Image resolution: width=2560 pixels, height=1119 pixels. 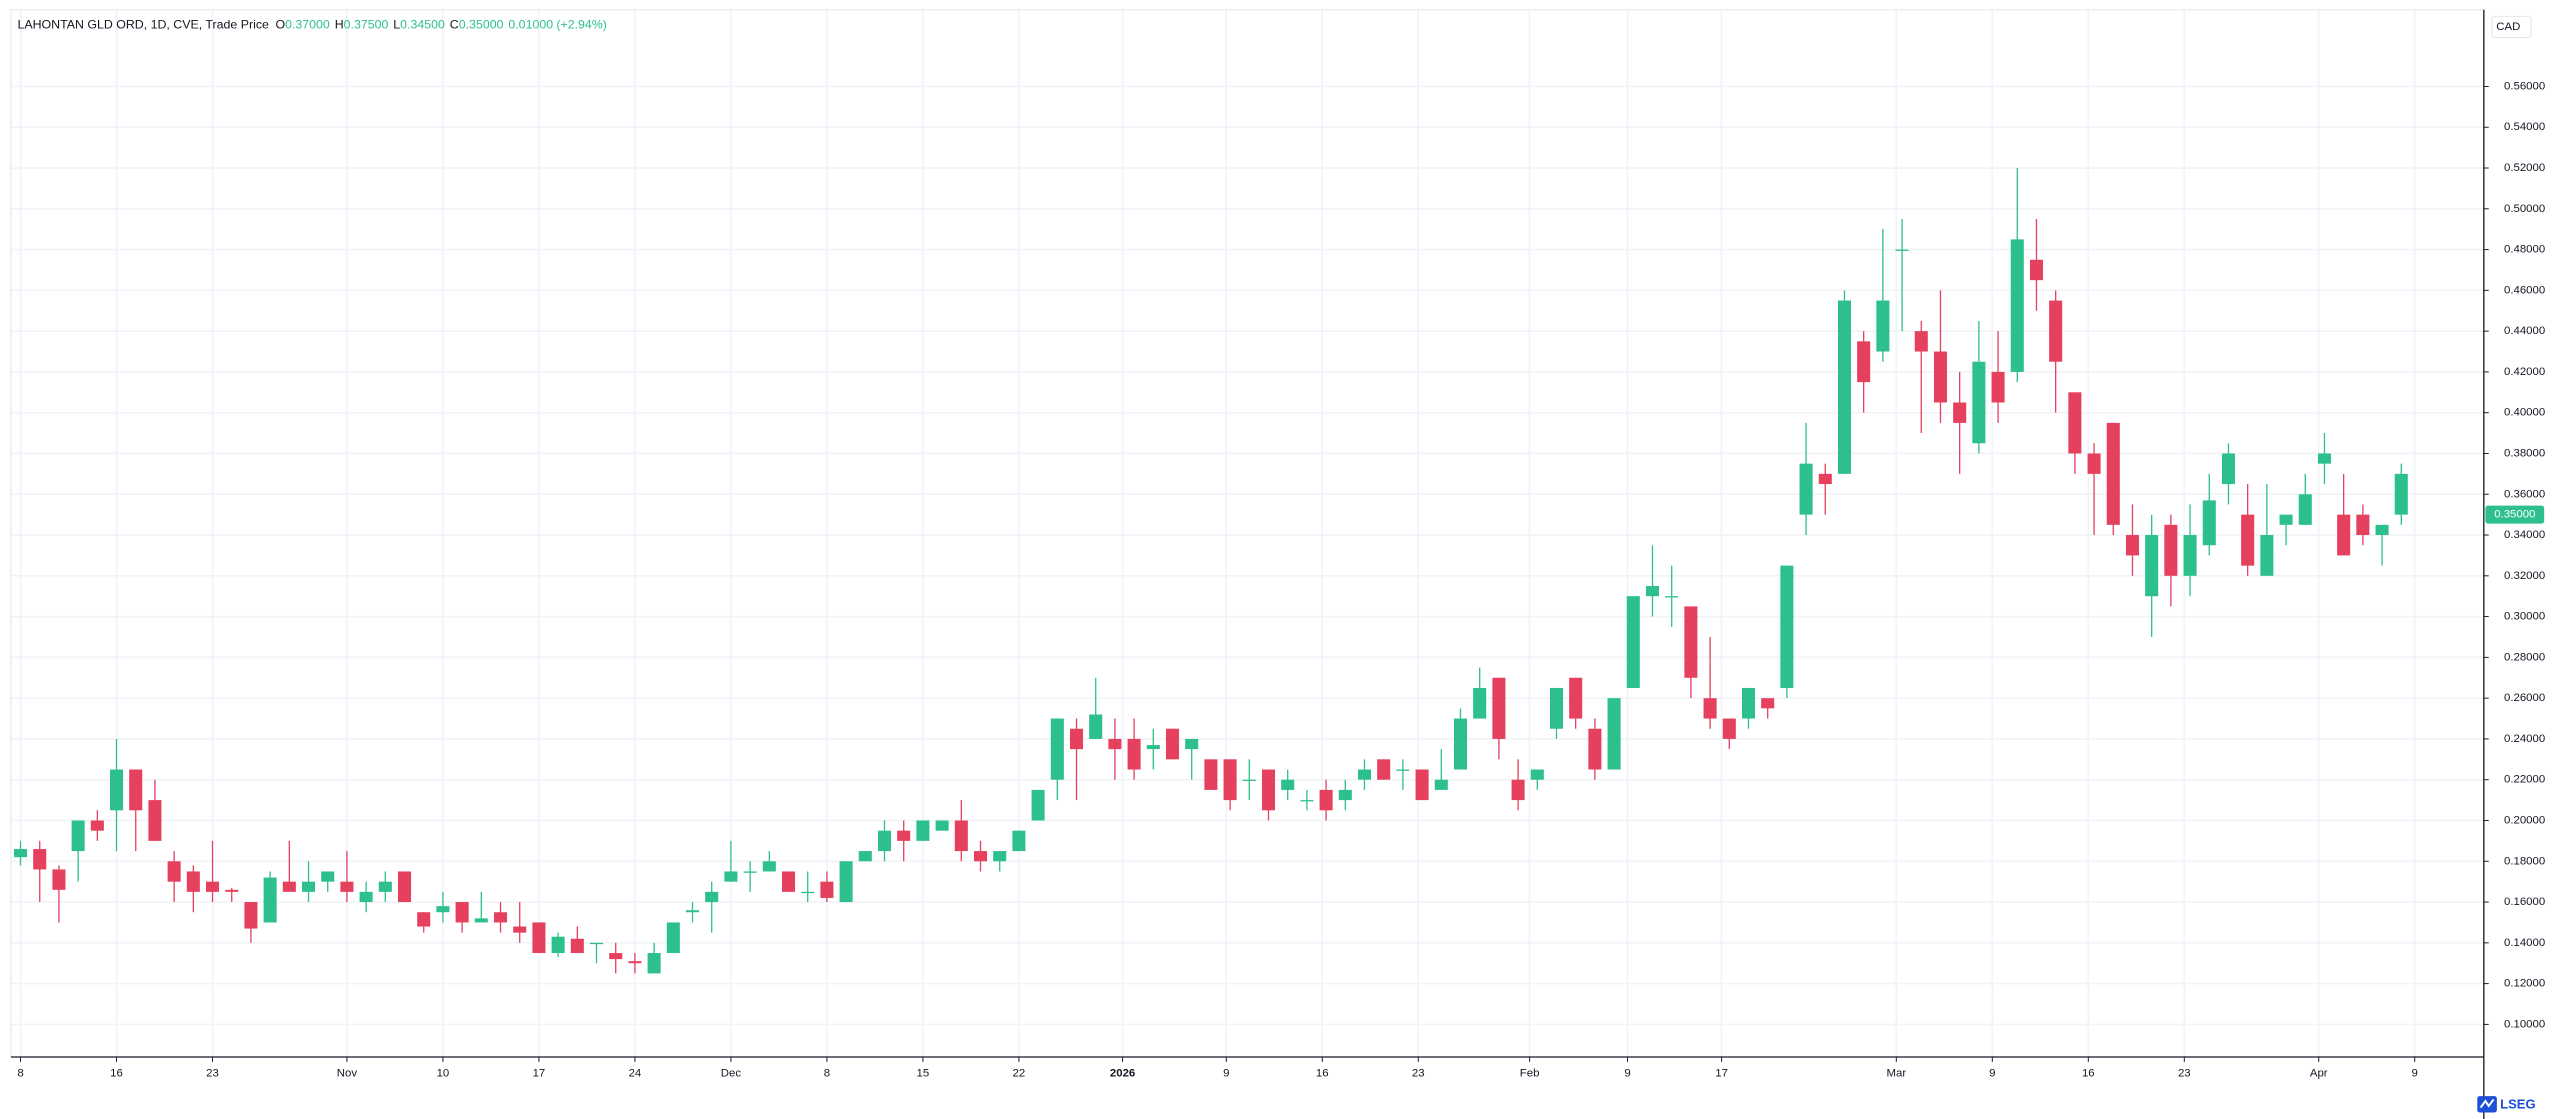 What do you see at coordinates (530, 25) in the screenshot?
I see `legend-change: 0.01000` at bounding box center [530, 25].